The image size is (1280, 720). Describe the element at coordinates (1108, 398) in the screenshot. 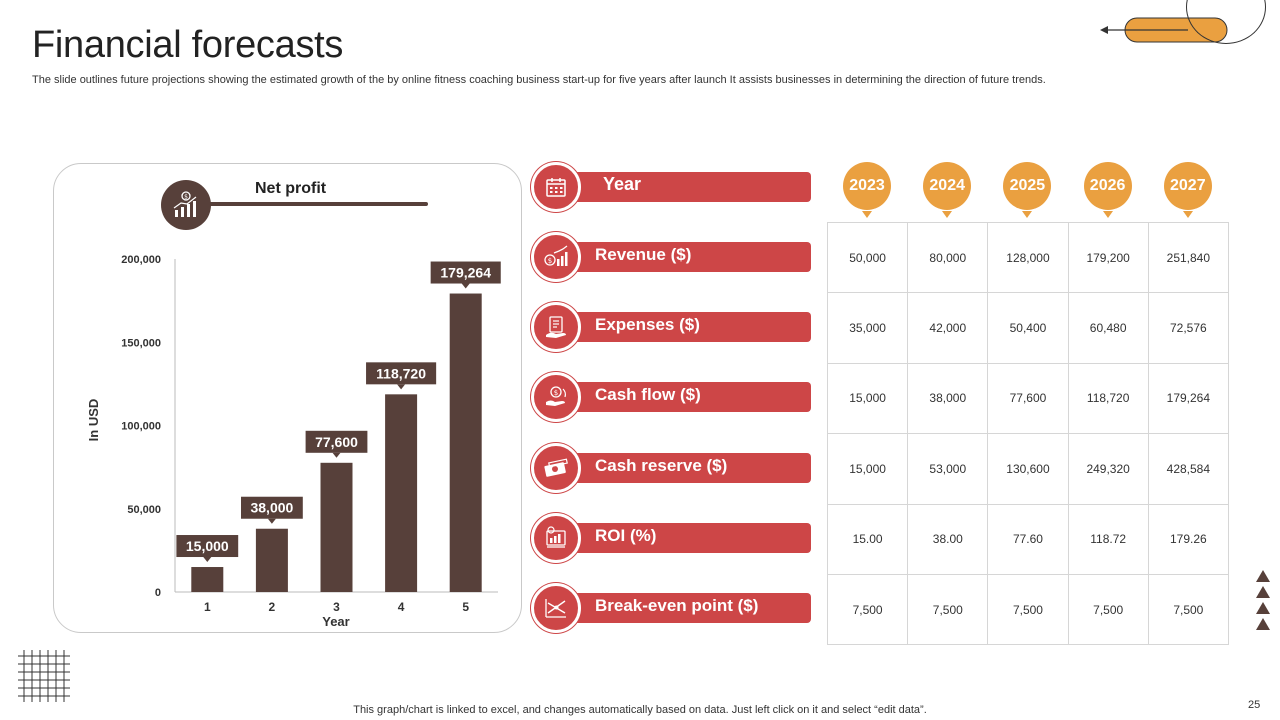

I see `table-cell: 118,720` at that location.